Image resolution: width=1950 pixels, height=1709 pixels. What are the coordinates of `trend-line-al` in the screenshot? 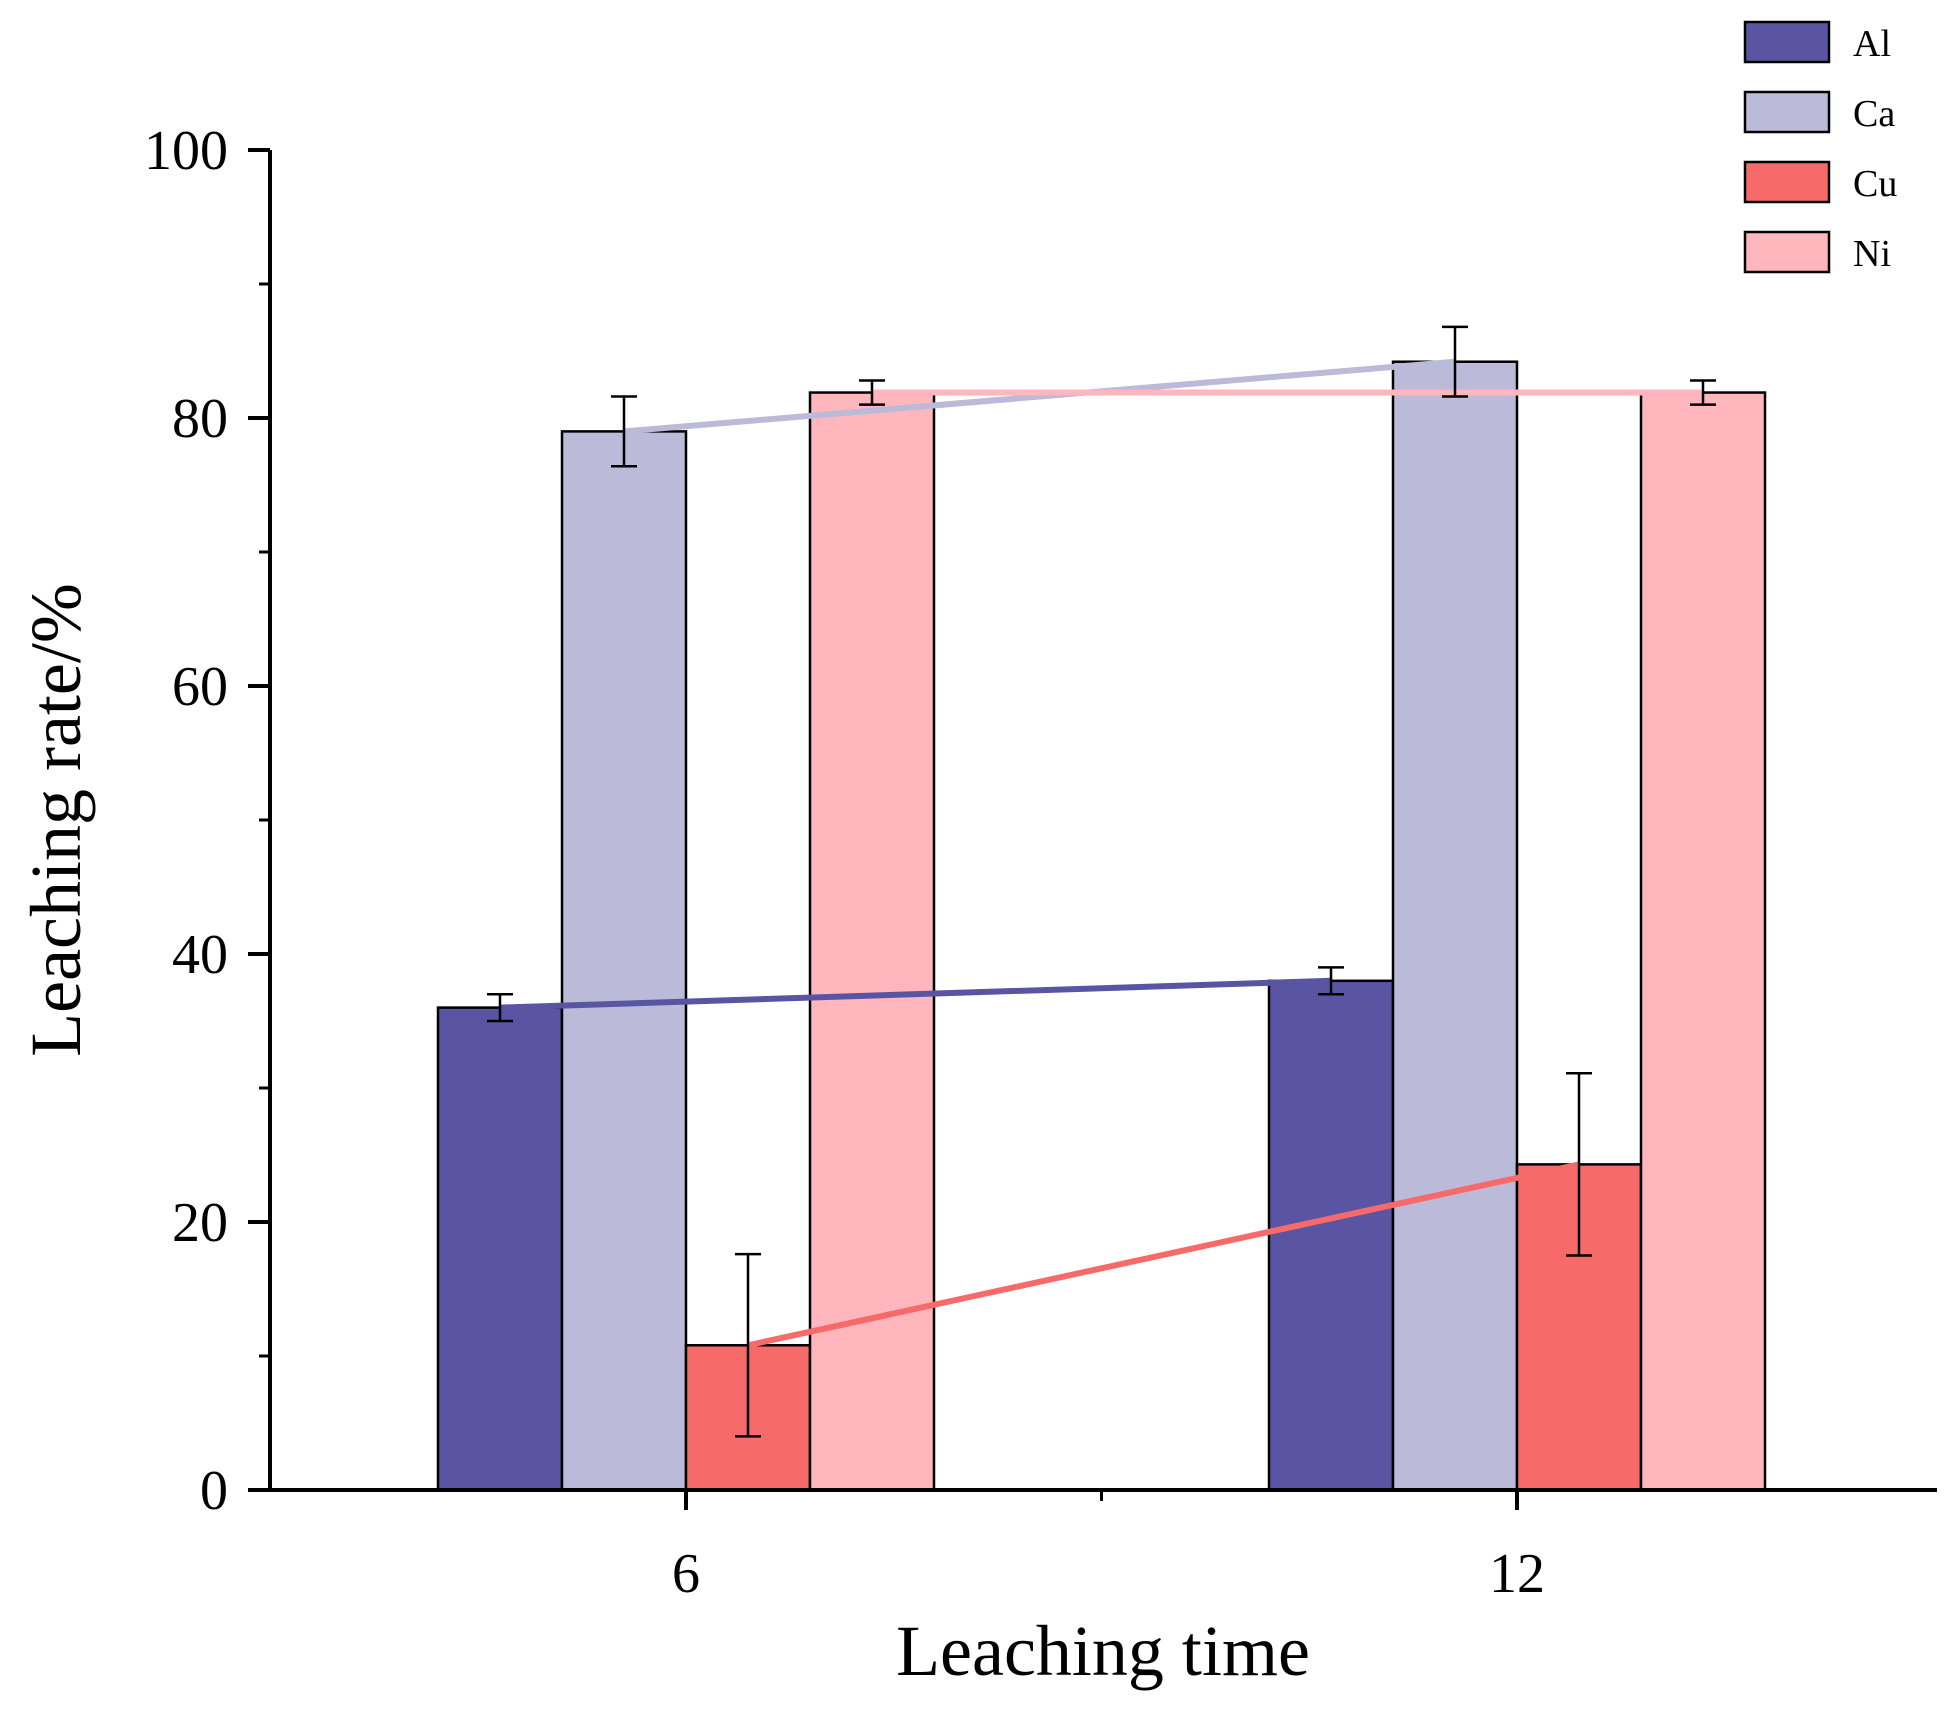 It's located at (915, 994).